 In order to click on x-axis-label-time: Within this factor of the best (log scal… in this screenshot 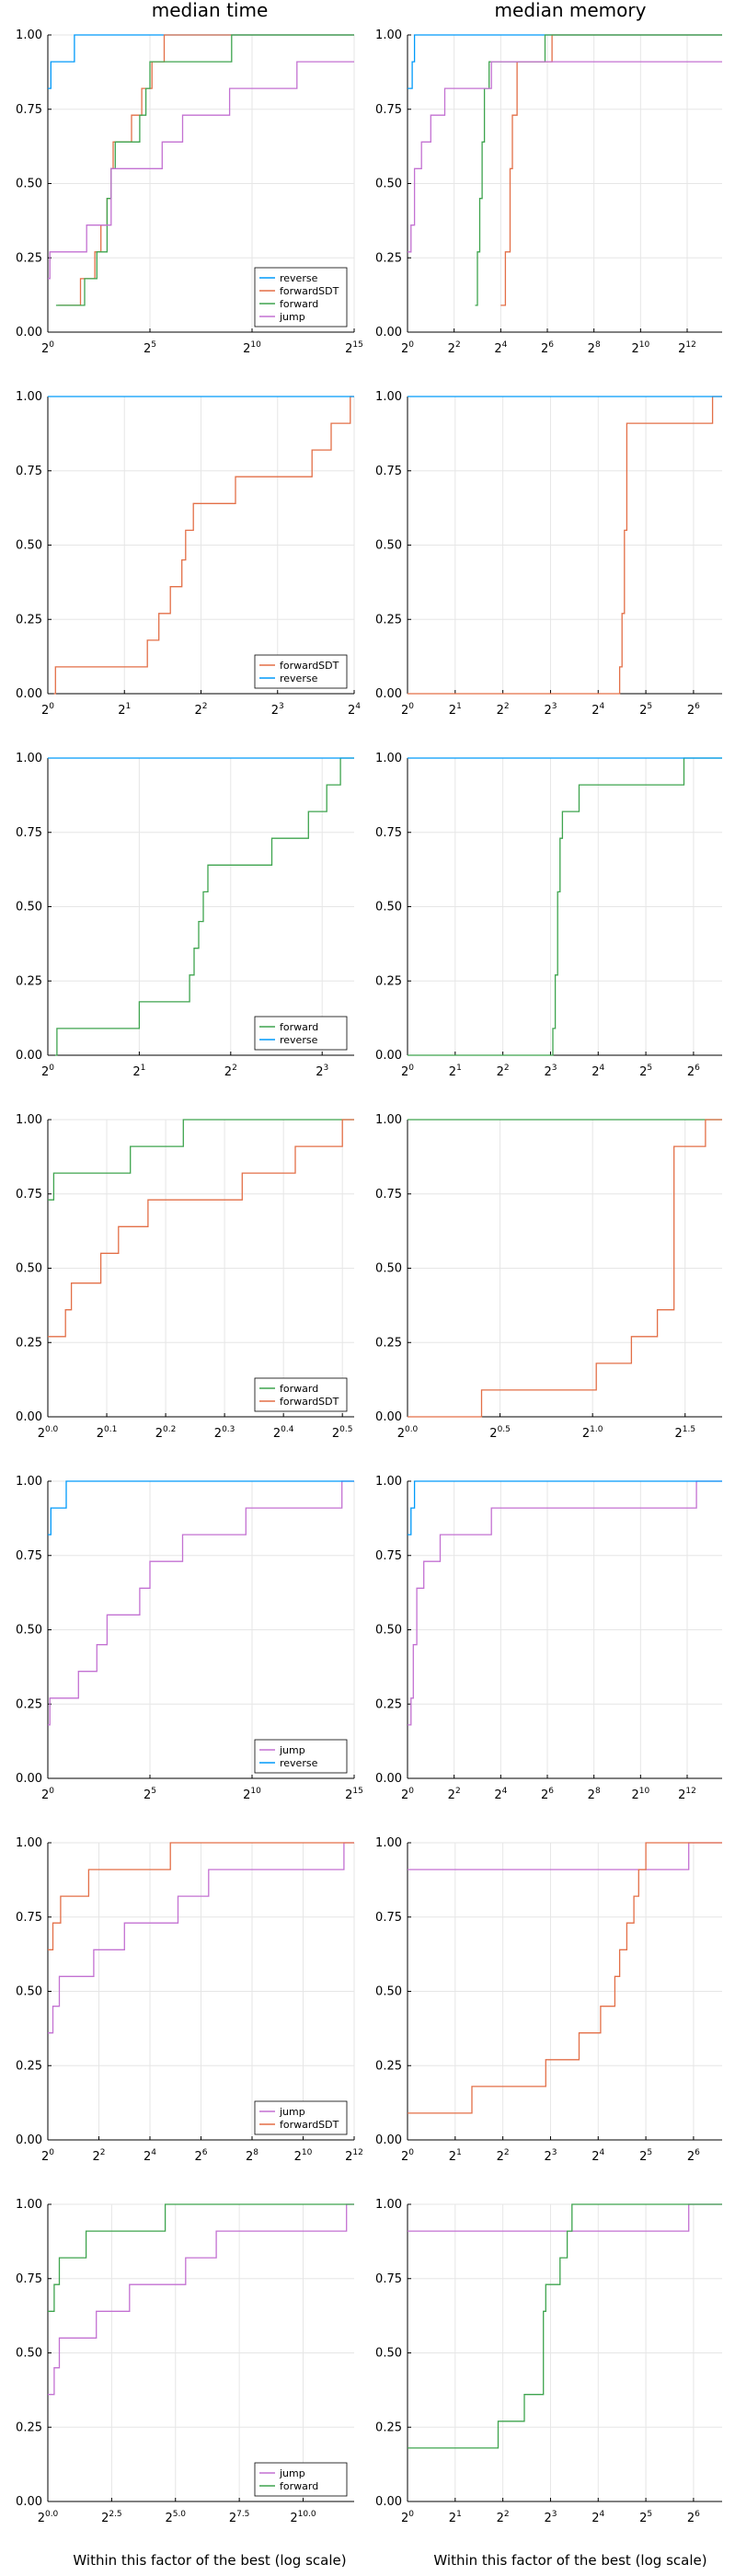, I will do `click(209, 2560)`.